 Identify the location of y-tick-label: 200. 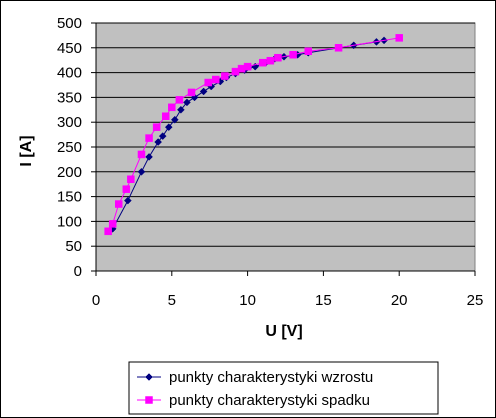
(69, 172).